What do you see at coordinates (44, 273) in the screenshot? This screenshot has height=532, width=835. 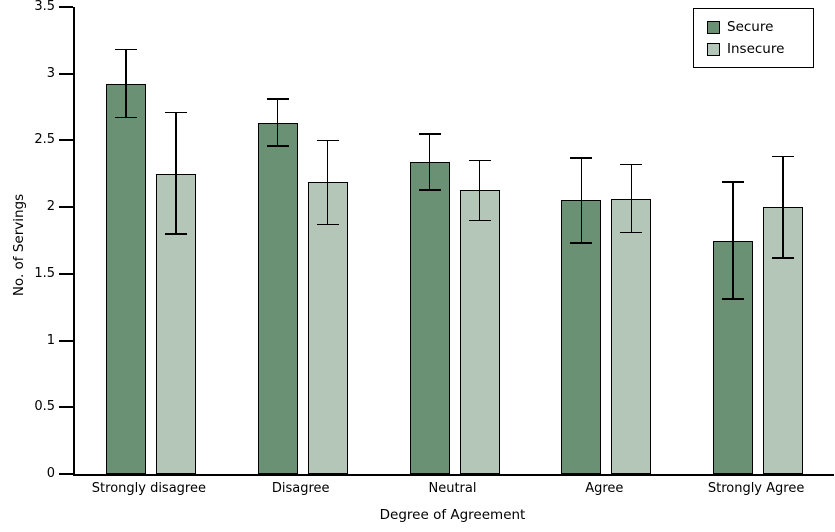 I see `y-tick-label: 1.5` at bounding box center [44, 273].